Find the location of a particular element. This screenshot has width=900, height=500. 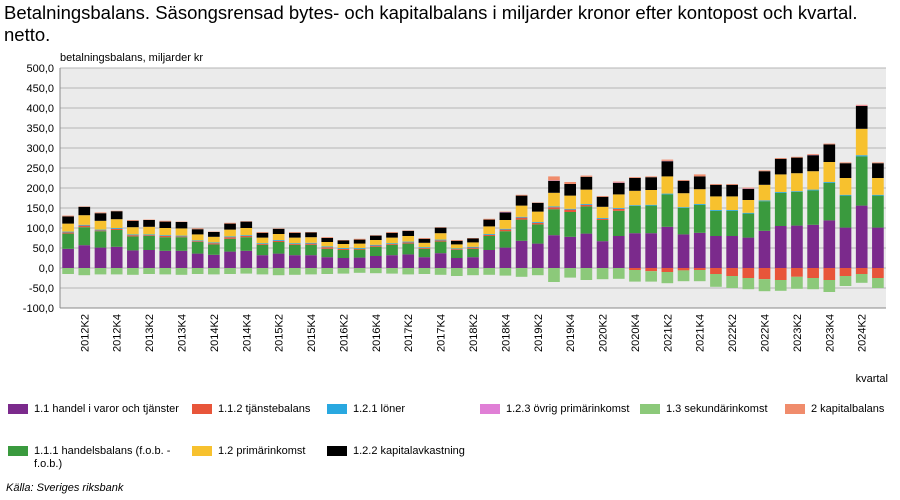

x-tick-label: 2024K2 is located at coordinates (863, 333).